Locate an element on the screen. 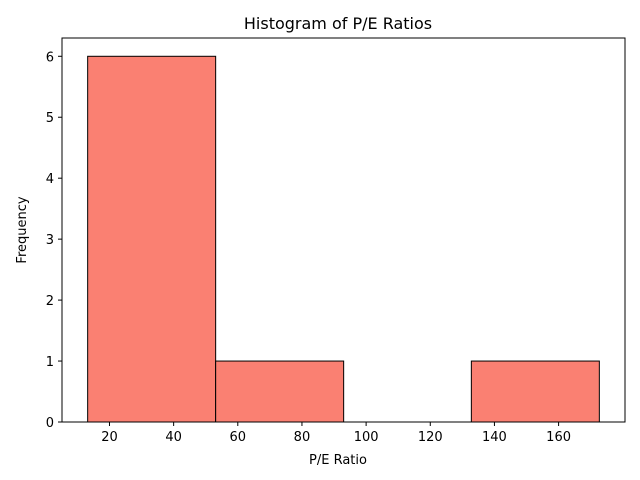 This screenshot has height=480, width=640. y-tick-label: 4 is located at coordinates (50, 179).